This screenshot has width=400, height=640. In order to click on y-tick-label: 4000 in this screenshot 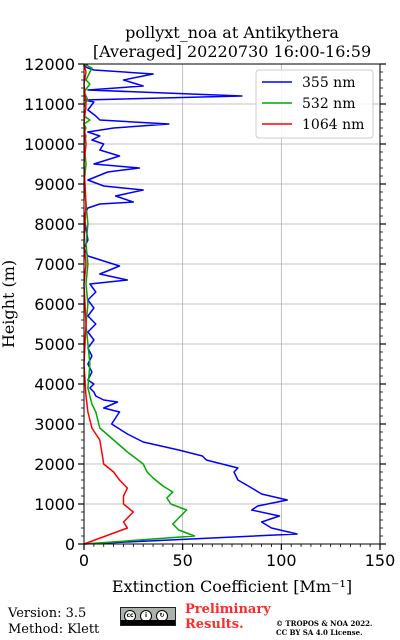, I will do `click(54, 384)`.